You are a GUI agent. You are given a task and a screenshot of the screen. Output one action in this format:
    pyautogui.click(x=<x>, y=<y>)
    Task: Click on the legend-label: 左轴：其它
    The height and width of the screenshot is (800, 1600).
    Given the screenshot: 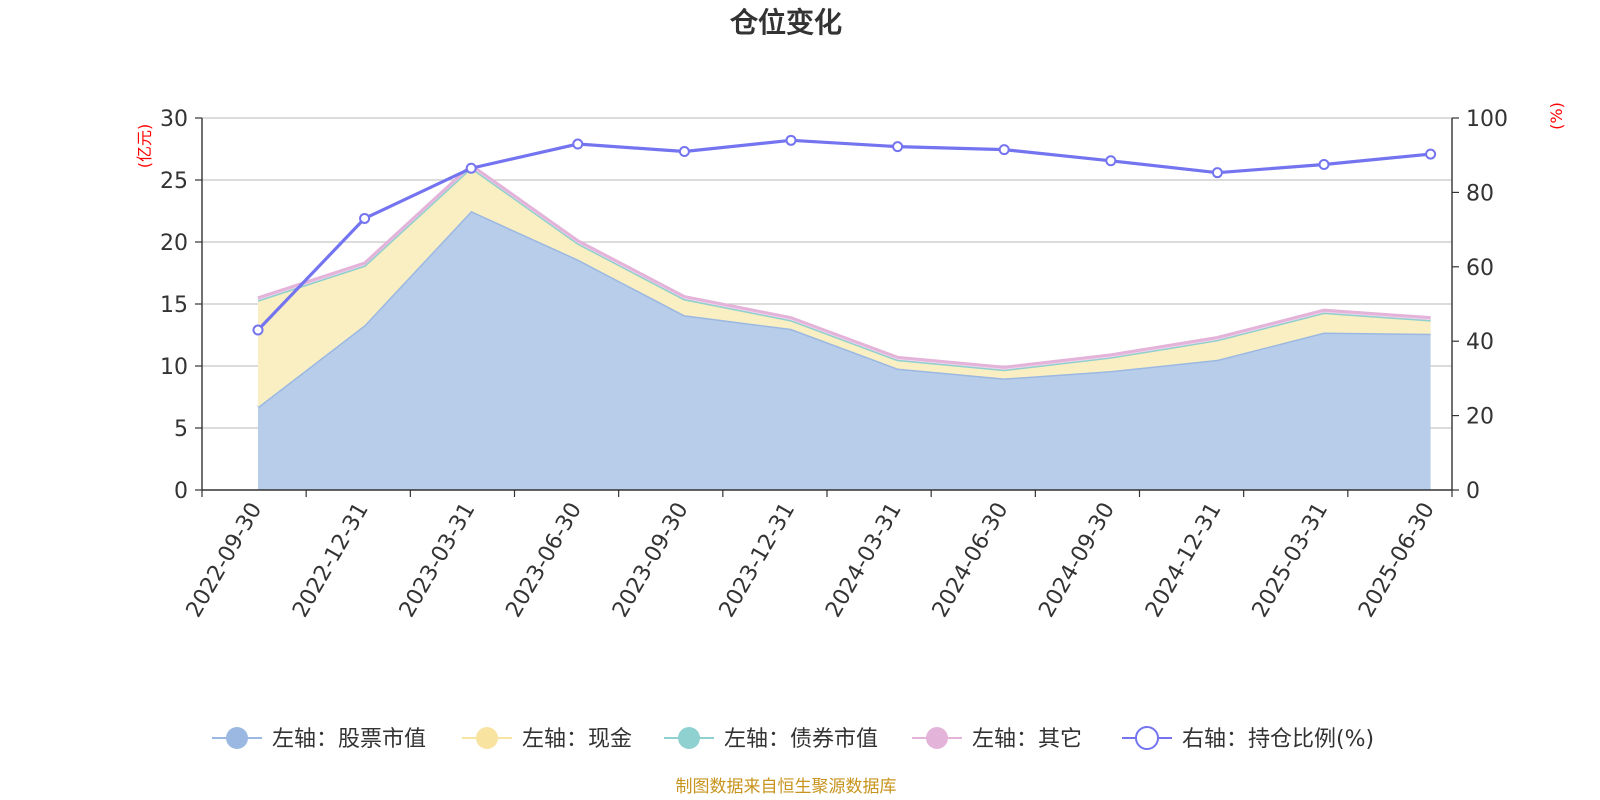 What is the action you would take?
    pyautogui.click(x=1027, y=739)
    